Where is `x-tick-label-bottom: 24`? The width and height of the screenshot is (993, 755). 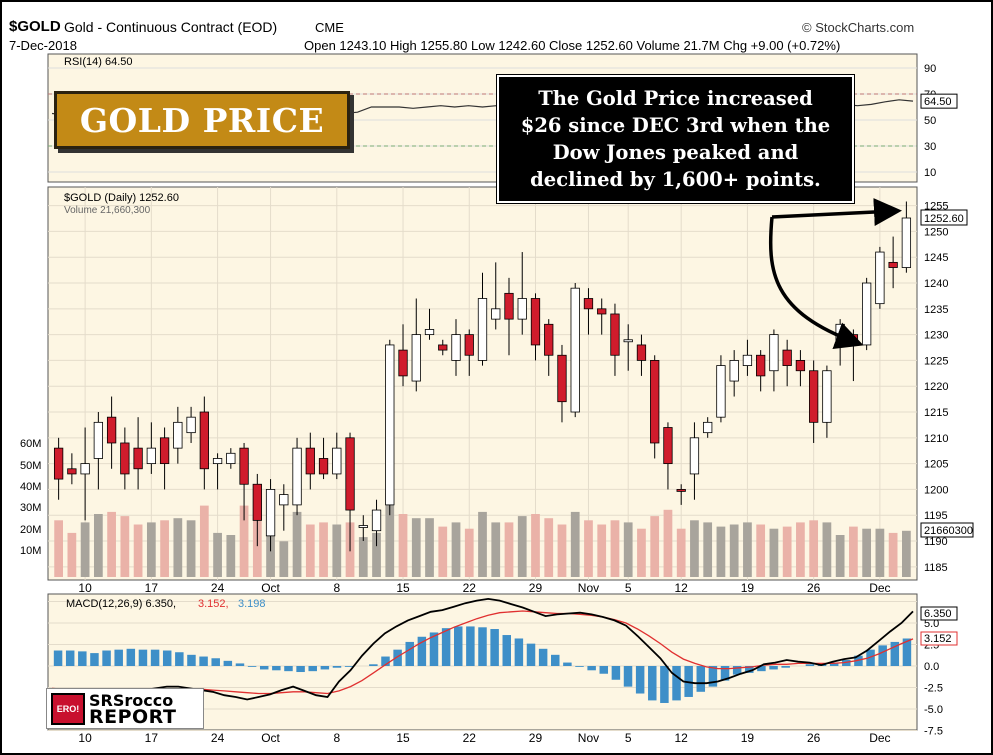 x-tick-label-bottom: 24 is located at coordinates (218, 738).